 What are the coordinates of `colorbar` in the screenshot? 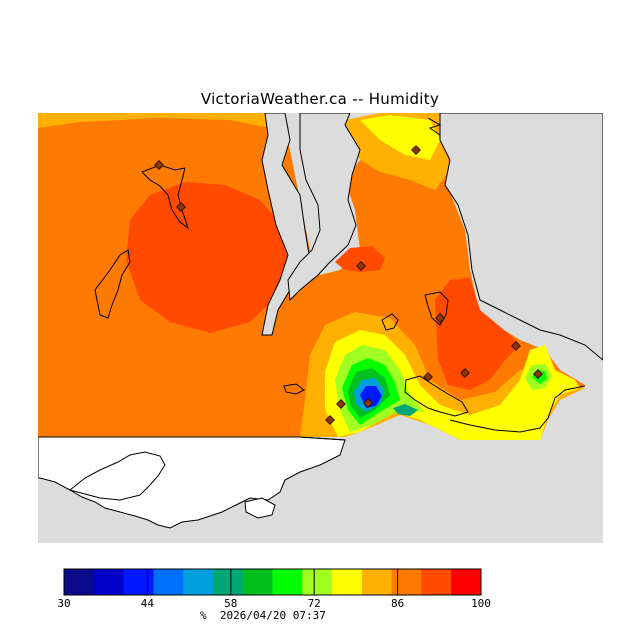 It's located at (272, 582).